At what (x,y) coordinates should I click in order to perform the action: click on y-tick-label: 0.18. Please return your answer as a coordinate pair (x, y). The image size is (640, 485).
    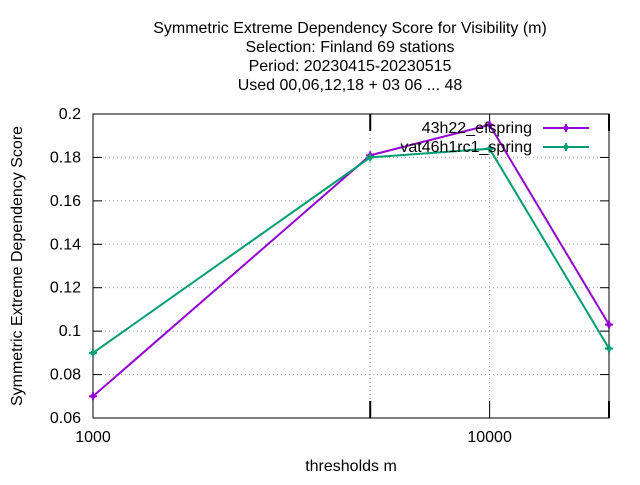
    Looking at the image, I should click on (65, 157).